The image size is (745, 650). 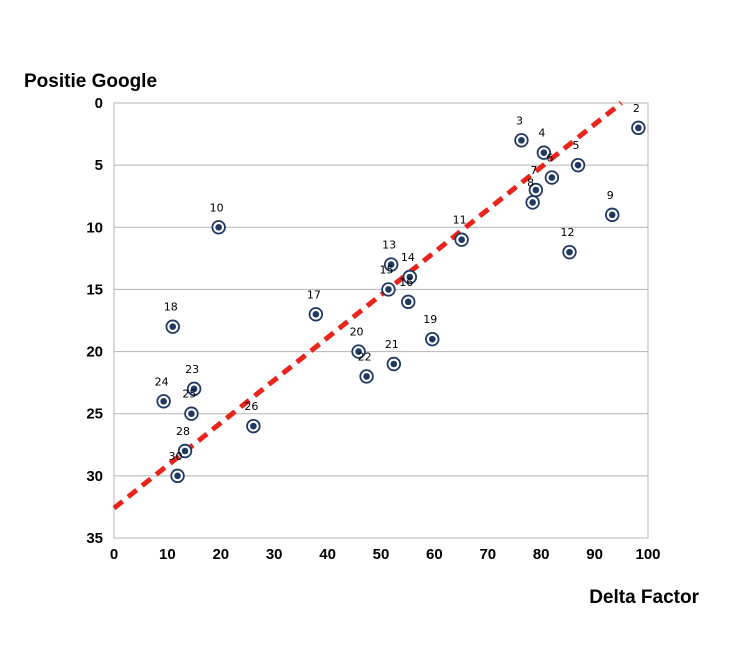 What do you see at coordinates (552, 168) in the screenshot?
I see `data-point: 6` at bounding box center [552, 168].